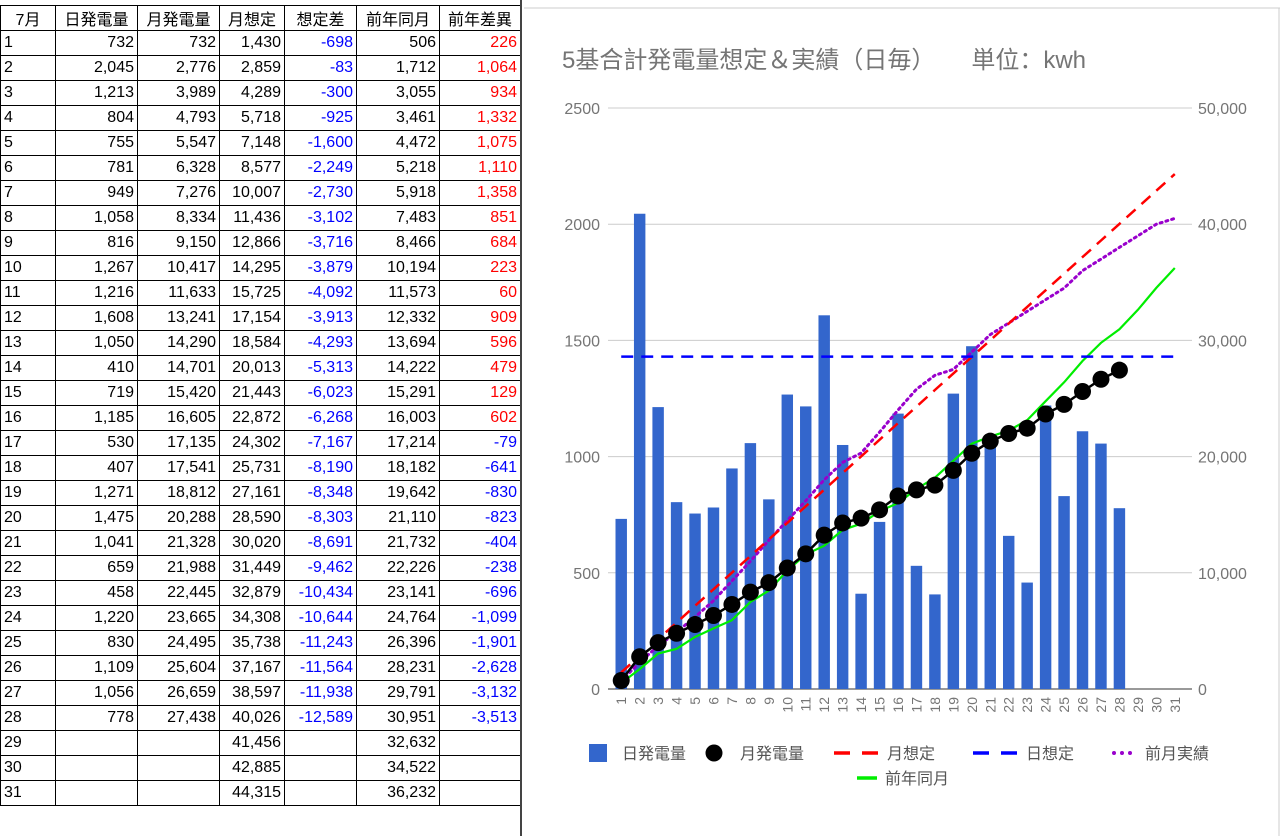 This screenshot has width=1280, height=836. I want to click on table-cell: 226, so click(480, 43).